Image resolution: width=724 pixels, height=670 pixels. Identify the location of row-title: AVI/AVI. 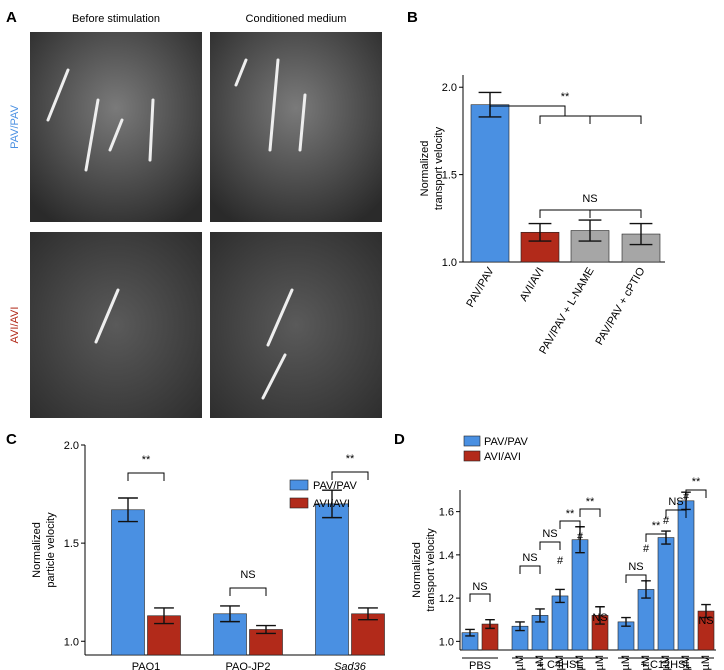
(15, 325).